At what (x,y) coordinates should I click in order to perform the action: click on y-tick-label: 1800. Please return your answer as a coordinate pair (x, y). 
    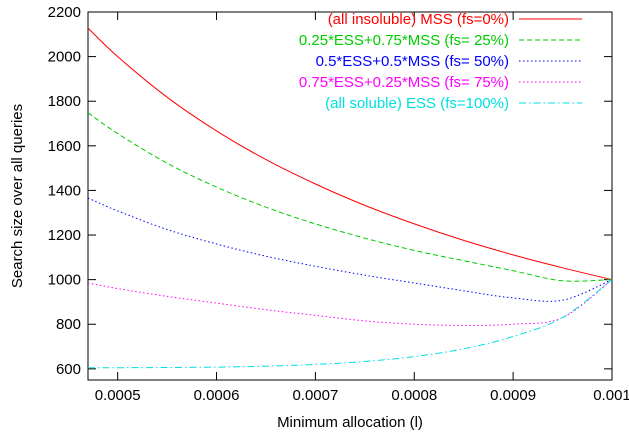
    Looking at the image, I should click on (64, 101).